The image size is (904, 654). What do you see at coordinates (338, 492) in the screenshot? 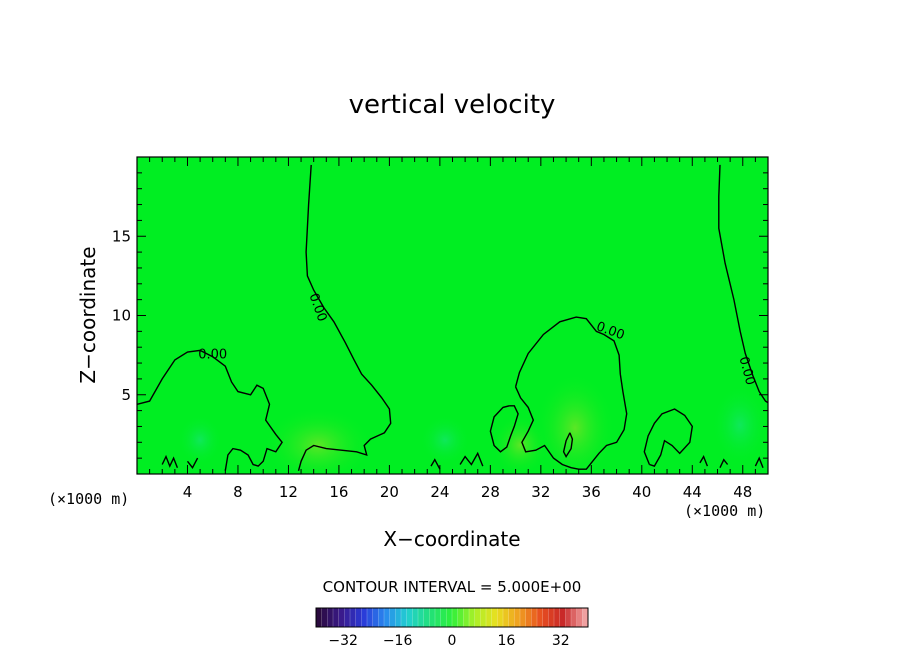
I see `x-tick-label-16: 16` at bounding box center [338, 492].